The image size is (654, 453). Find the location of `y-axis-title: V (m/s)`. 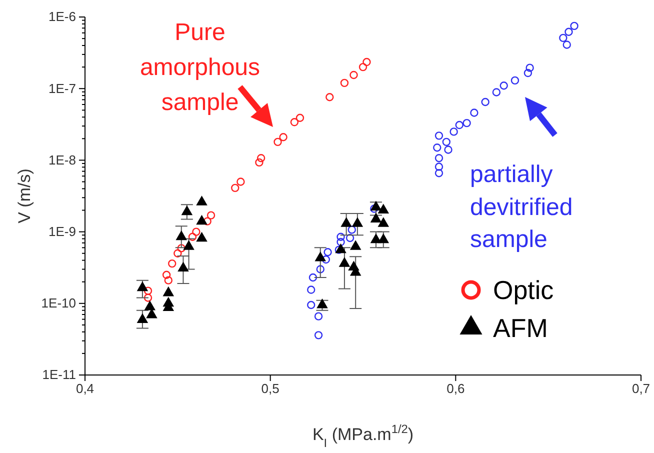

y-axis-title: V (m/s) is located at coordinates (24, 196).